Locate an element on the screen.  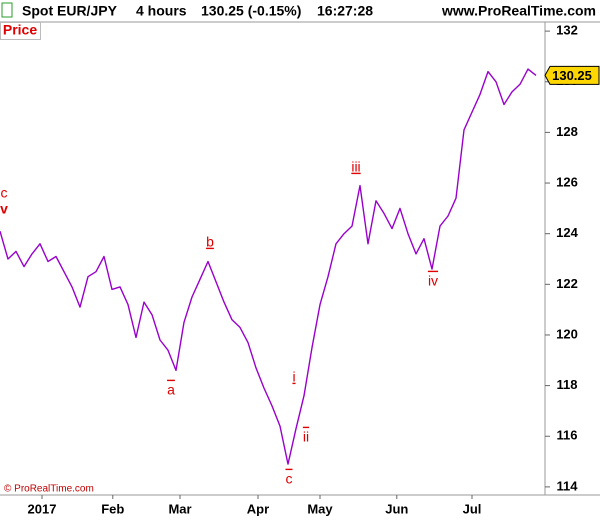
x-tick-label: Mar is located at coordinates (179, 508).